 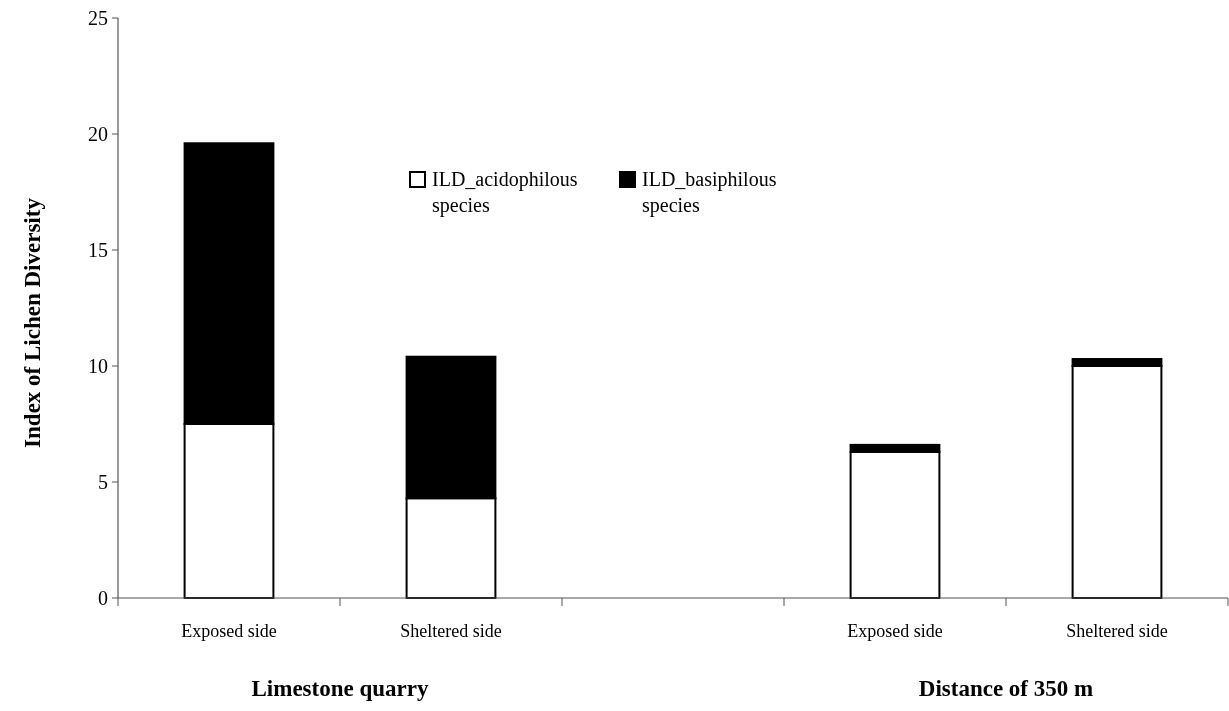 I want to click on y-tick-label: 25, so click(x=98, y=18).